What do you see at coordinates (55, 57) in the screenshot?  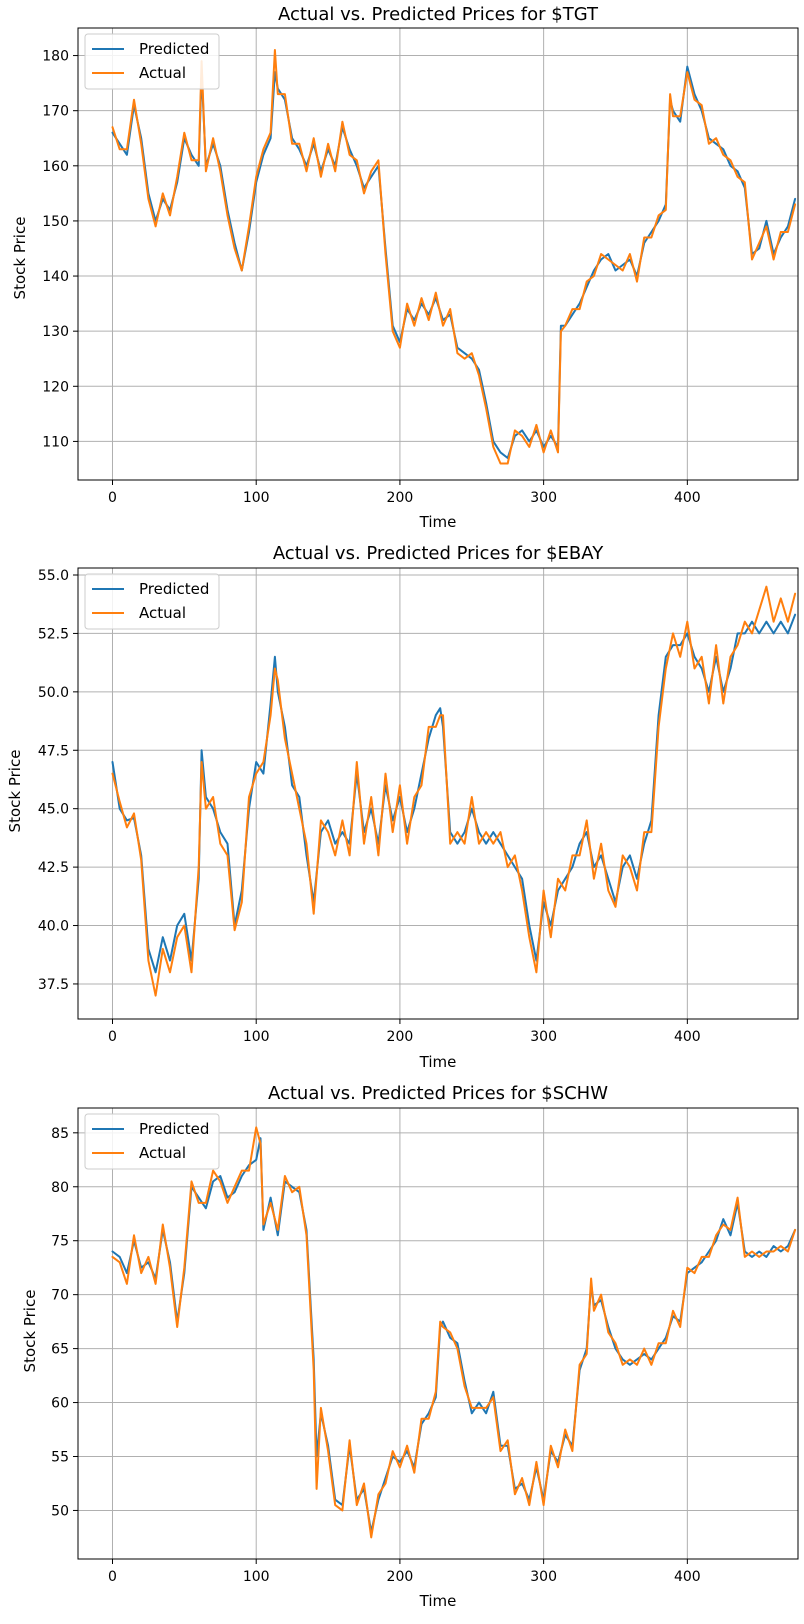 I see `y-tick-label: 180` at bounding box center [55, 57].